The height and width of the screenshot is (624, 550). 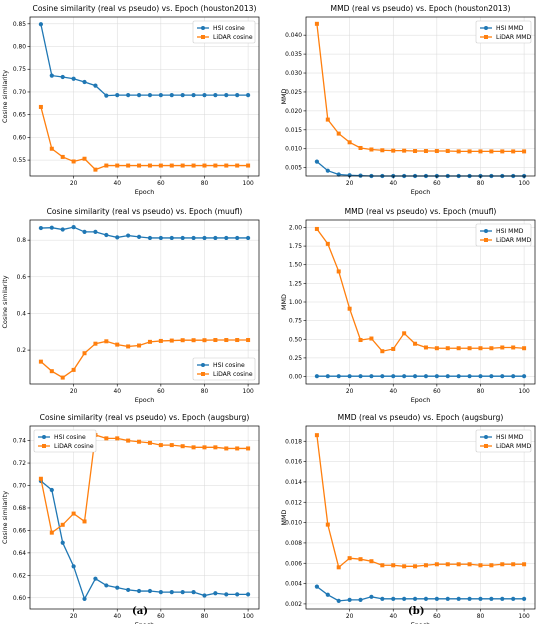 I want to click on y-tick-label: 0.00, so click(x=295, y=378).